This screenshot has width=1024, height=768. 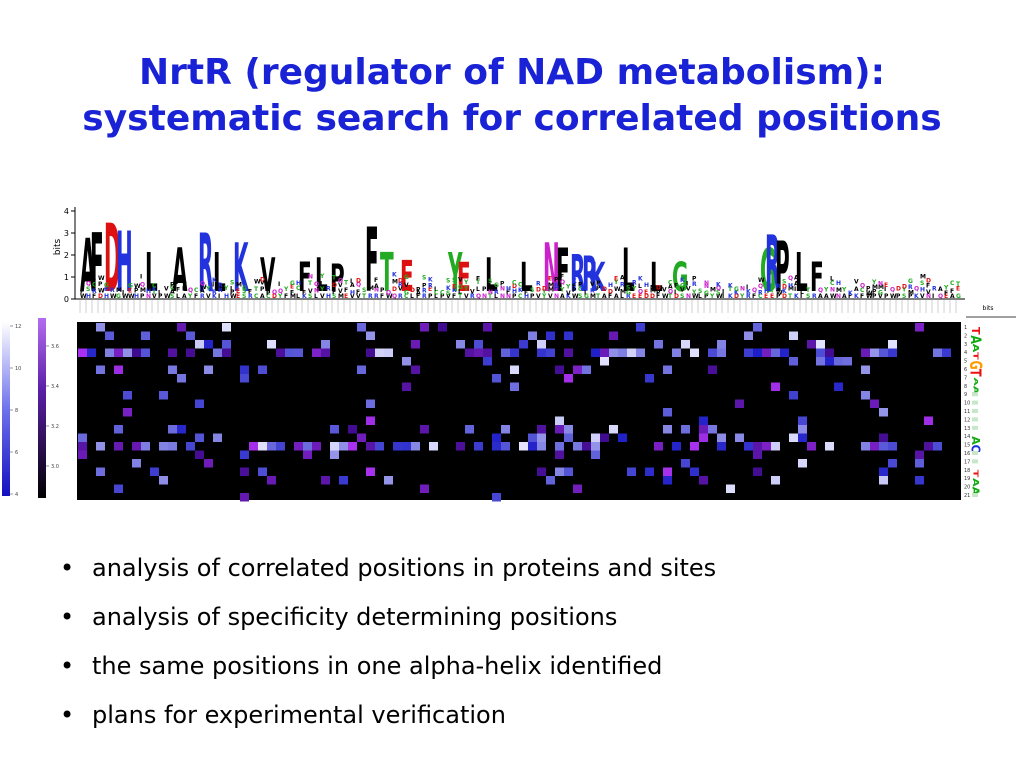 I want to click on logo-letter: H, so click(x=124, y=263).